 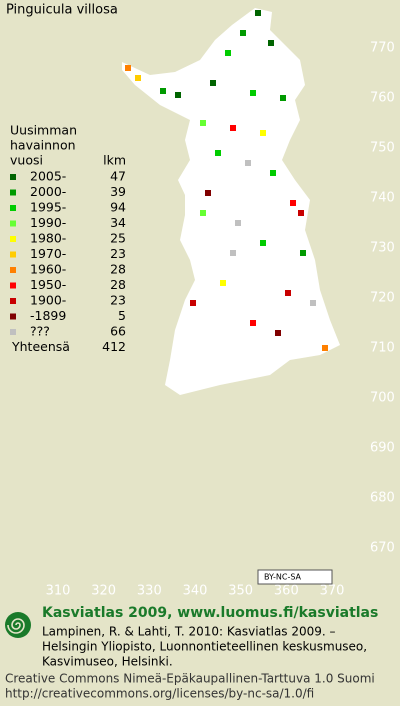 I want to click on y-tick-label: 740, so click(x=382, y=198).